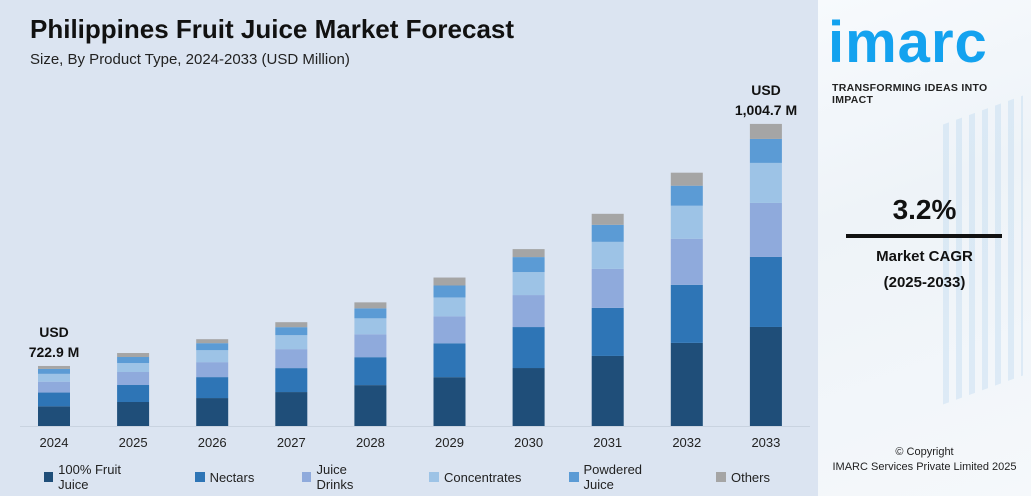  I want to click on x-tick-label: 2031, so click(607, 442).